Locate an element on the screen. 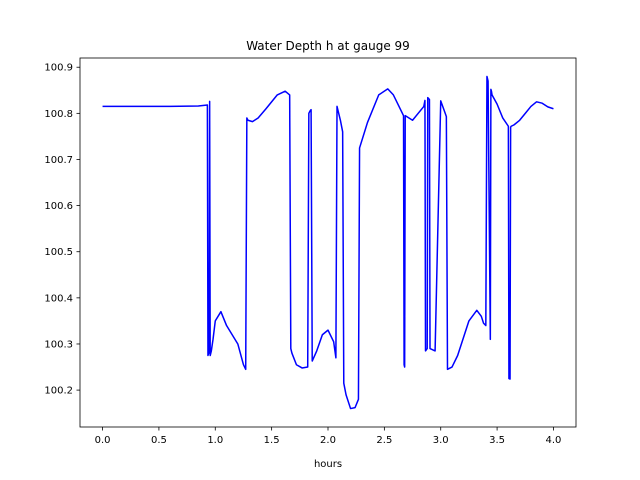  x-tick-label: 2.0 is located at coordinates (328, 440).